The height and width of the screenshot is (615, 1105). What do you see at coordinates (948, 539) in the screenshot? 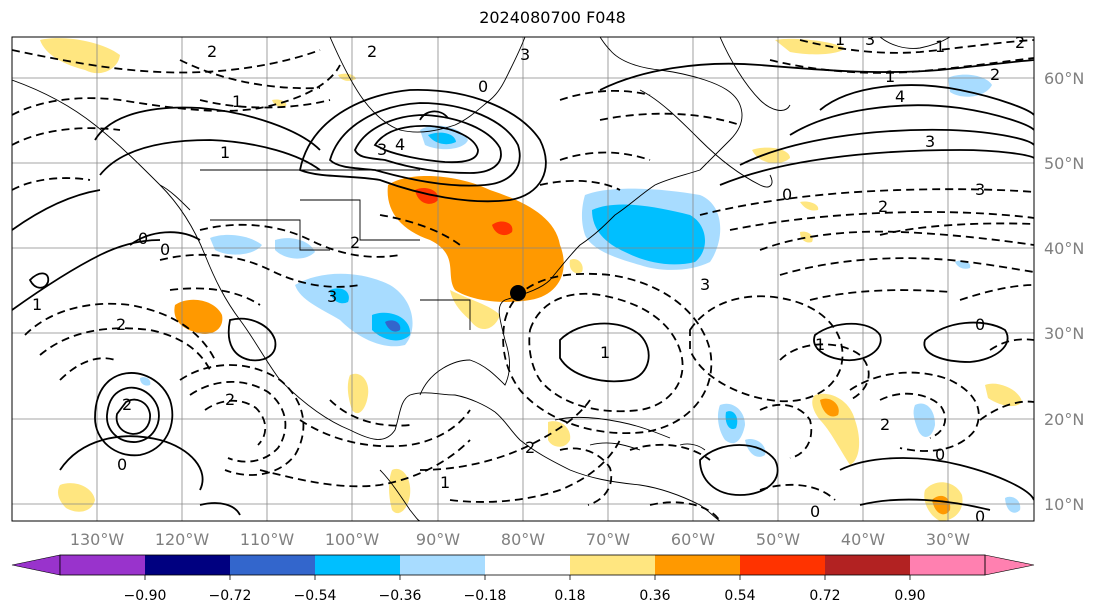
I see `lon-tick-label: 30°W` at bounding box center [948, 539].